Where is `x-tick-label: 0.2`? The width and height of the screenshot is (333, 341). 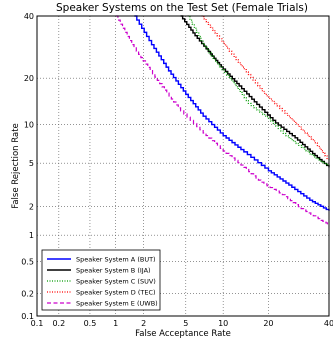
x-tick-label: 0.2 is located at coordinates (58, 323).